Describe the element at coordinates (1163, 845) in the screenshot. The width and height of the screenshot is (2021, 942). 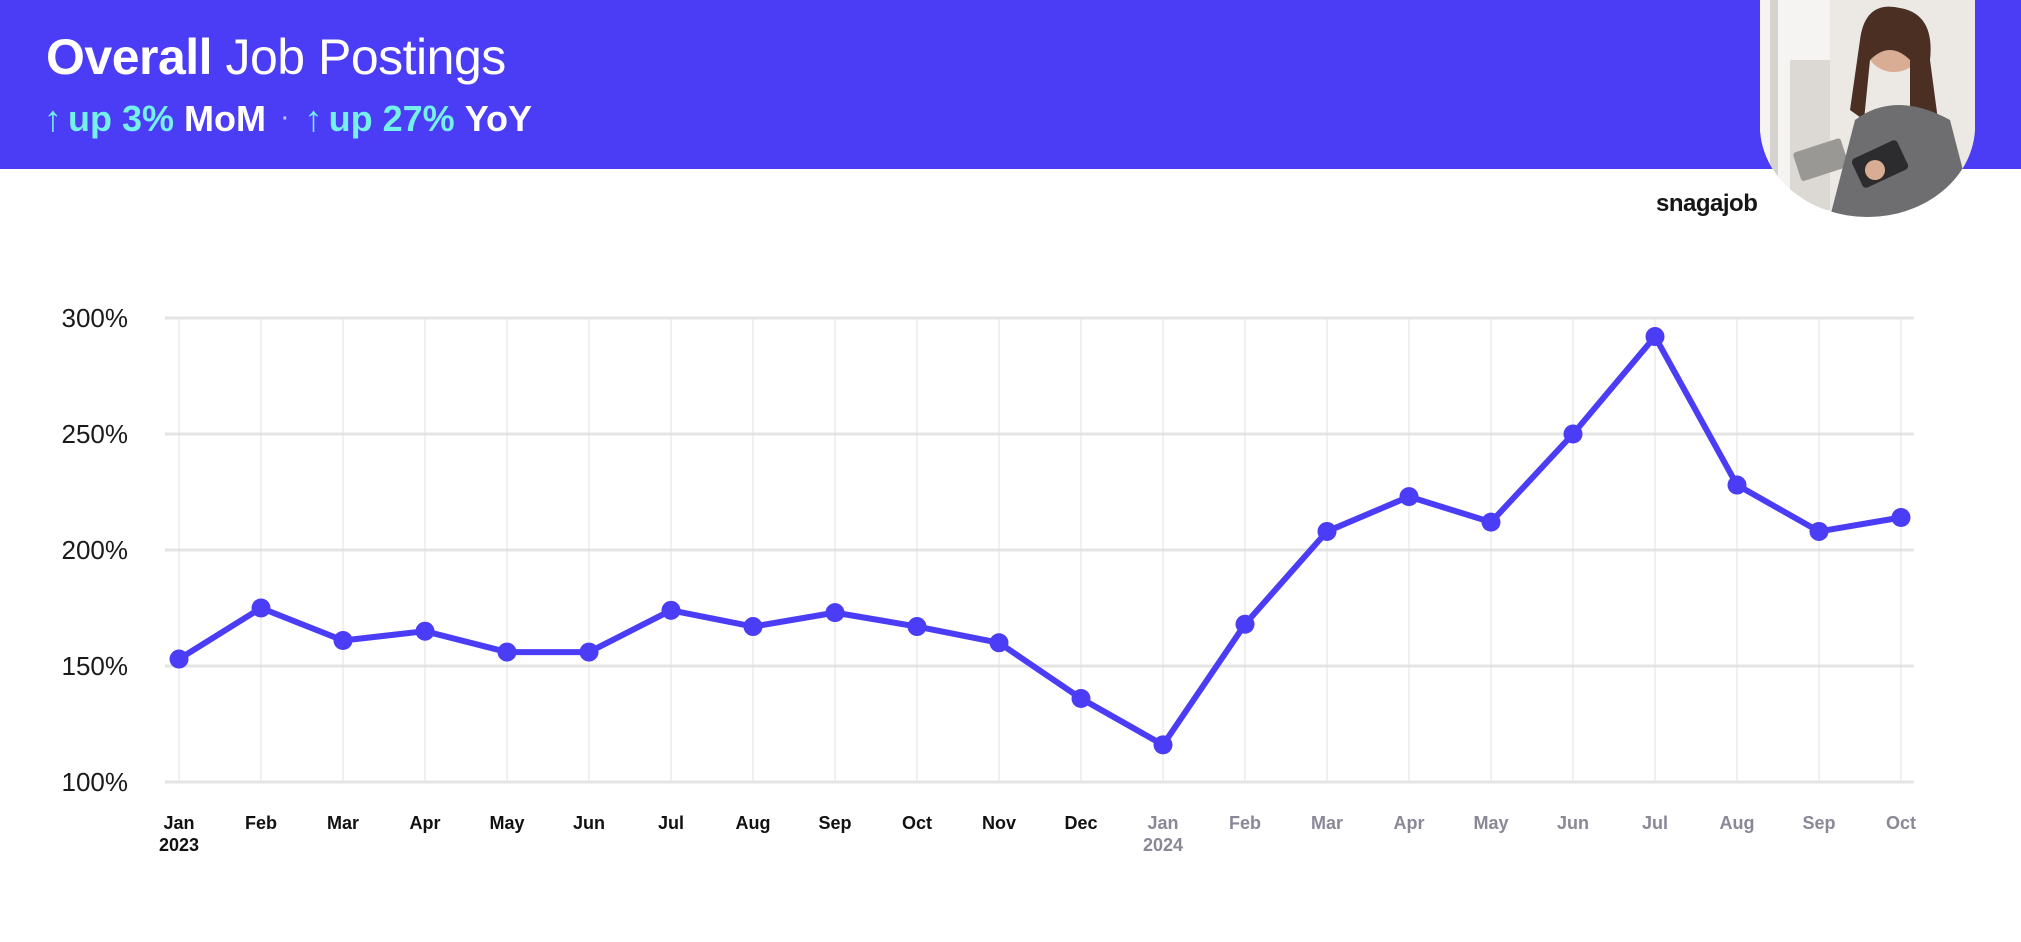
I see `x-year-label: 2024` at that location.